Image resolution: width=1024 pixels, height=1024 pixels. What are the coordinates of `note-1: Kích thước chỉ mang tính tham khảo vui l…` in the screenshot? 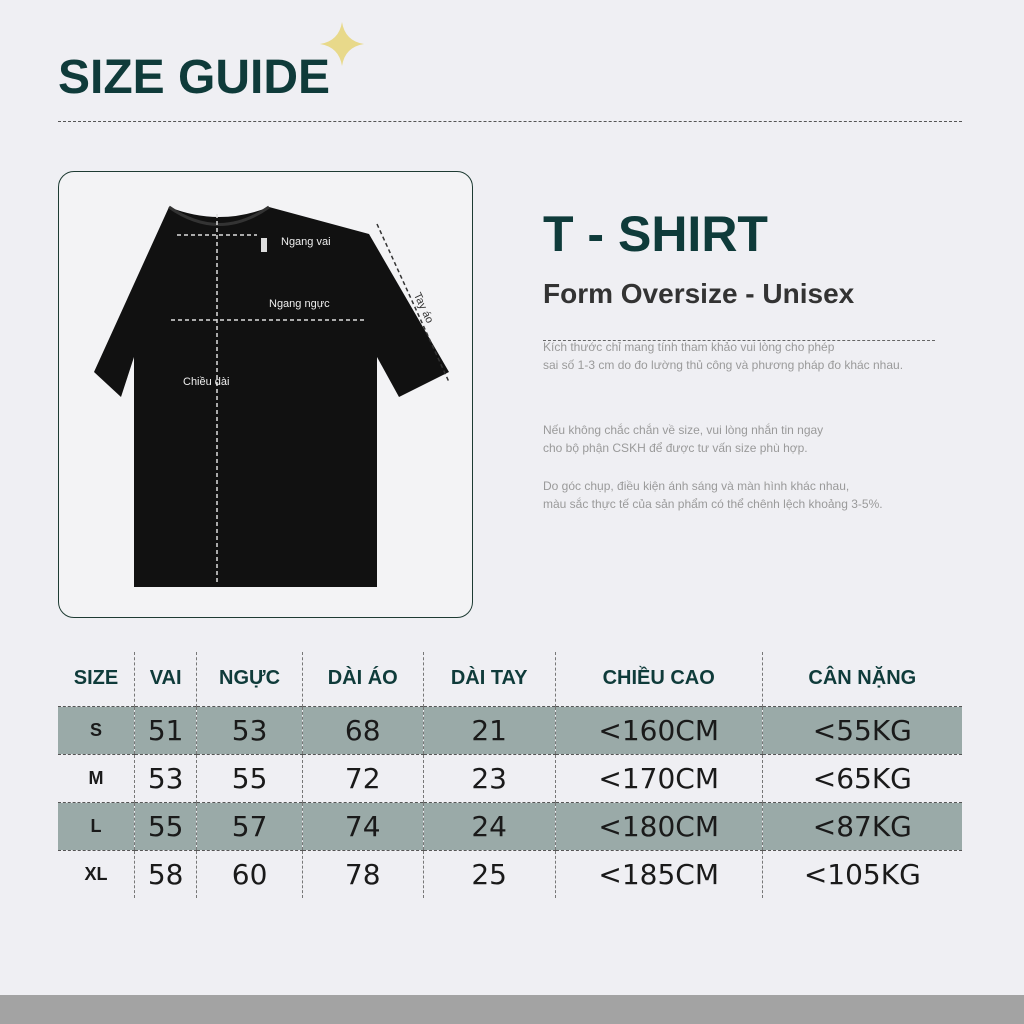 It's located at (723, 356).